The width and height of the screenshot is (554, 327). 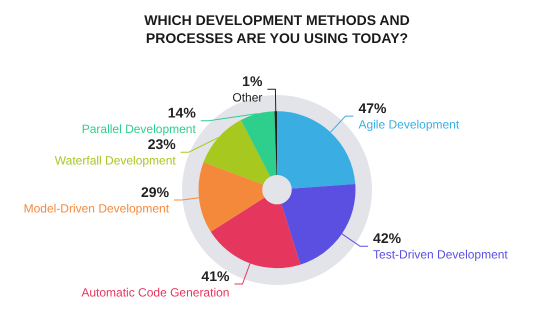 I want to click on chart-title: WHICH DEVELOPMENT METHODS AND PROCESSES ARE YOU USING TODAY?, so click(x=277, y=29).